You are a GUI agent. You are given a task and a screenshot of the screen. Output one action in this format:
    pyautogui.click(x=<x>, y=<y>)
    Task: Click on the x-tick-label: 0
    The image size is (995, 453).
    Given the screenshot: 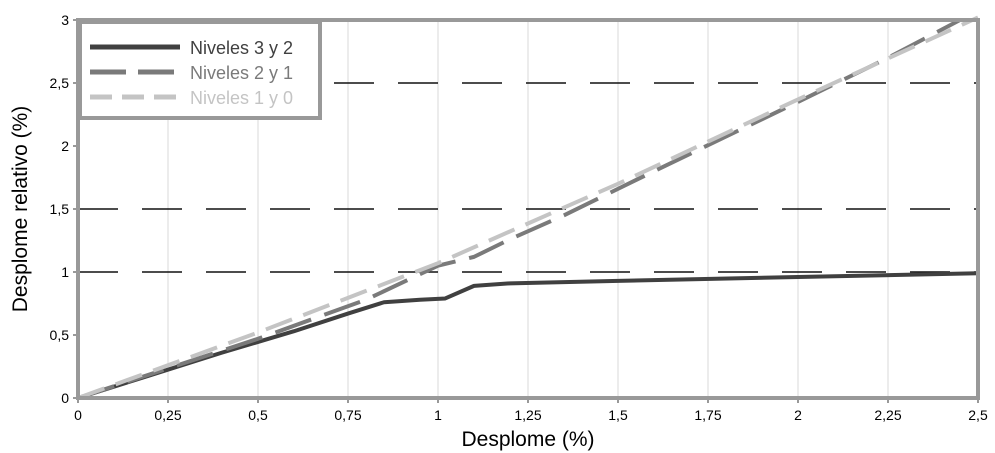 What is the action you would take?
    pyautogui.click(x=78, y=415)
    